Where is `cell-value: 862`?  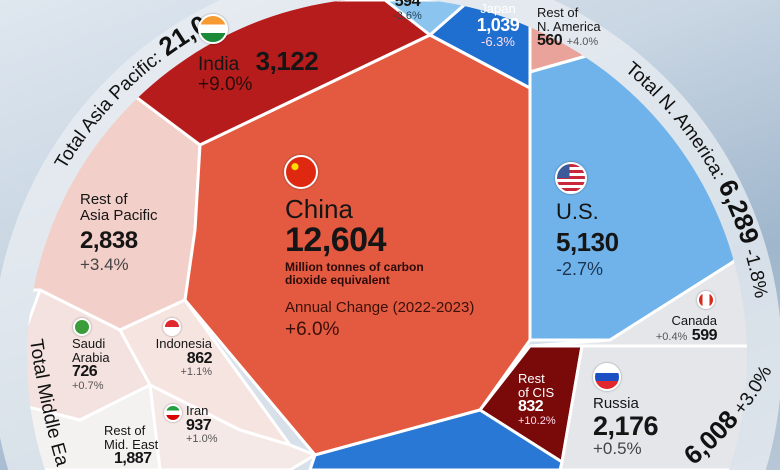
cell-value: 862 is located at coordinates (199, 358).